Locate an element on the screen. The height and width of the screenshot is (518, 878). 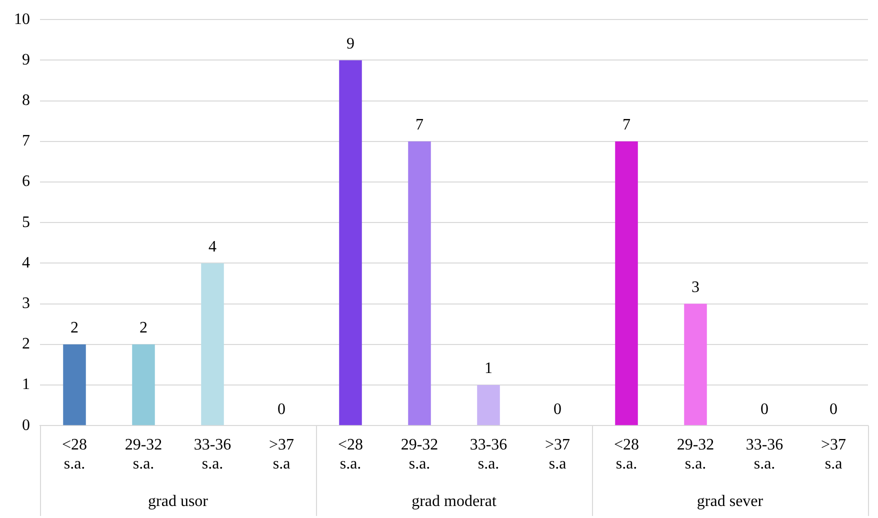
y-tick-label: 5 is located at coordinates (26, 222).